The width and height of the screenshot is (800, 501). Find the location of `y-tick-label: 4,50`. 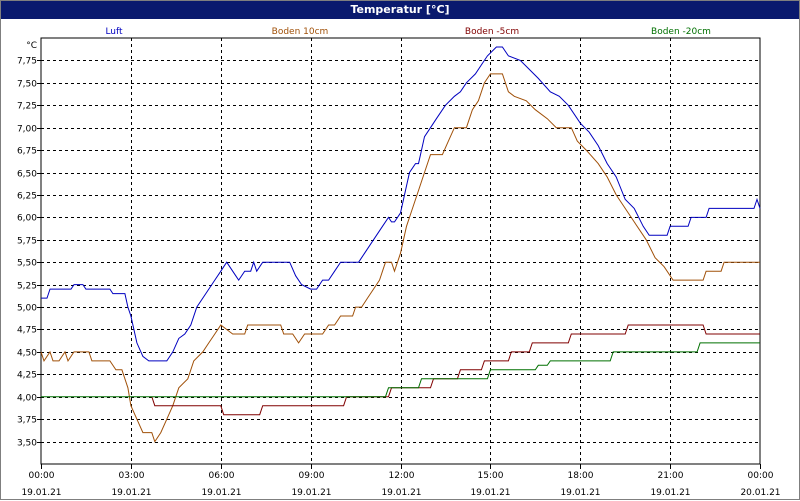

y-tick-label: 4,50 is located at coordinates (27, 354).